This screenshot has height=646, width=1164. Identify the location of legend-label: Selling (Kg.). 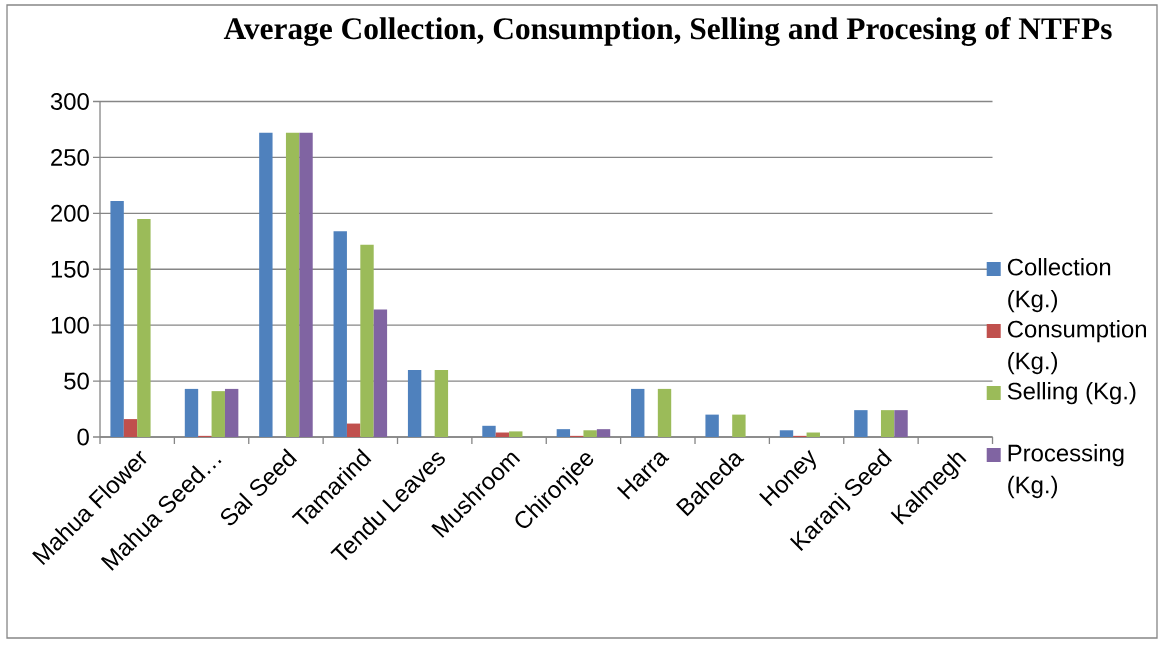
(1071, 393).